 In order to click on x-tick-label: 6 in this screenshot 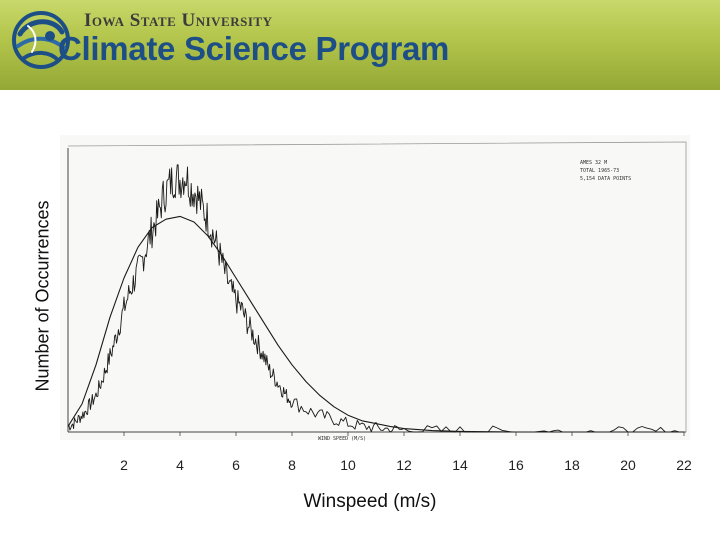, I will do `click(236, 465)`.